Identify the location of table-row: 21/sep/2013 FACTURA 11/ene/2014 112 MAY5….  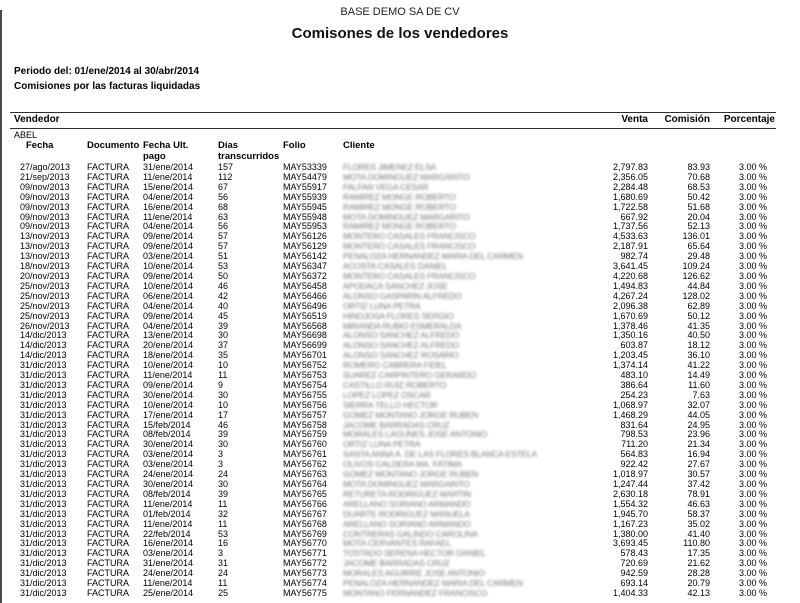
(400, 178).